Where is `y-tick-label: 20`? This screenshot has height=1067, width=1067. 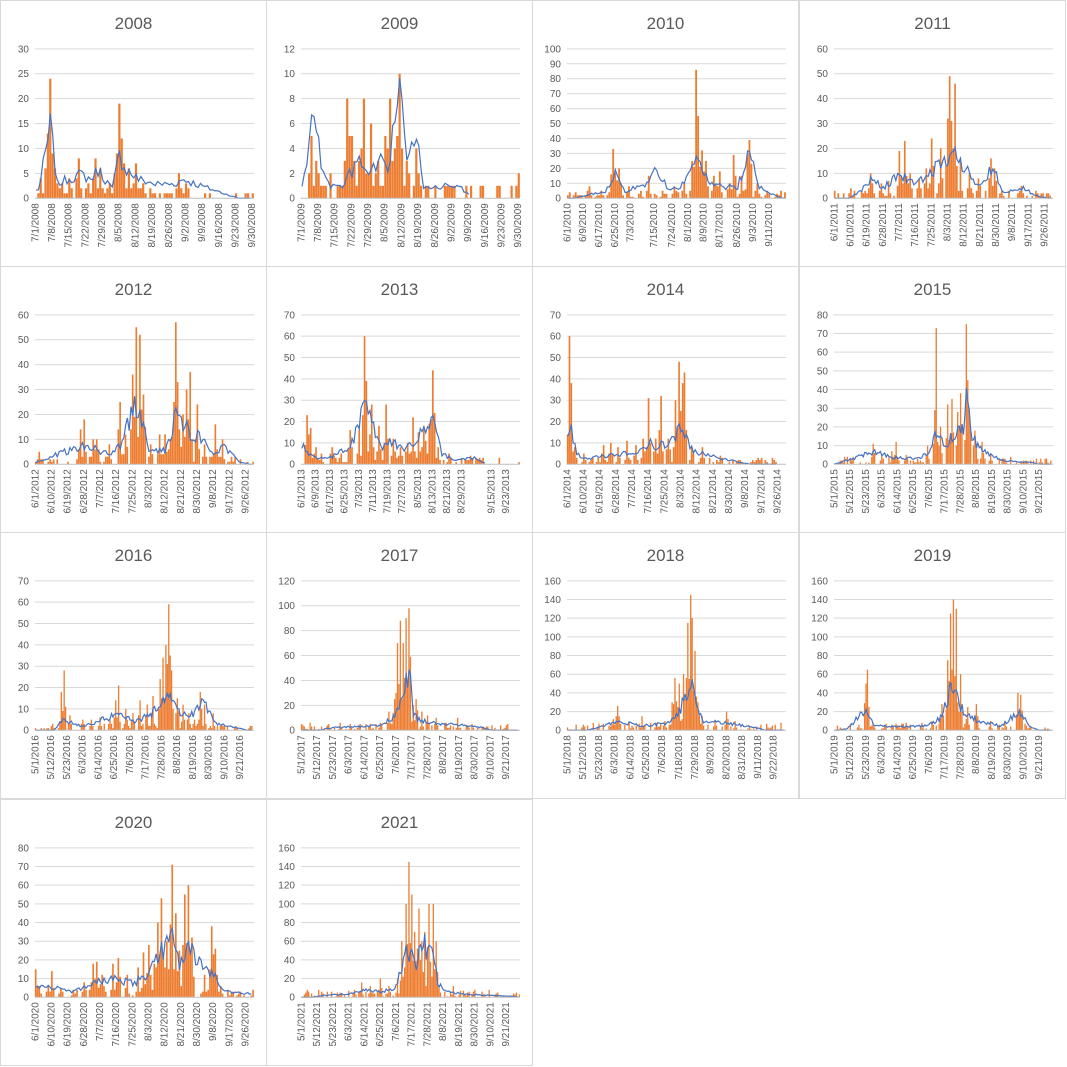
y-tick-label: 20 is located at coordinates (823, 712).